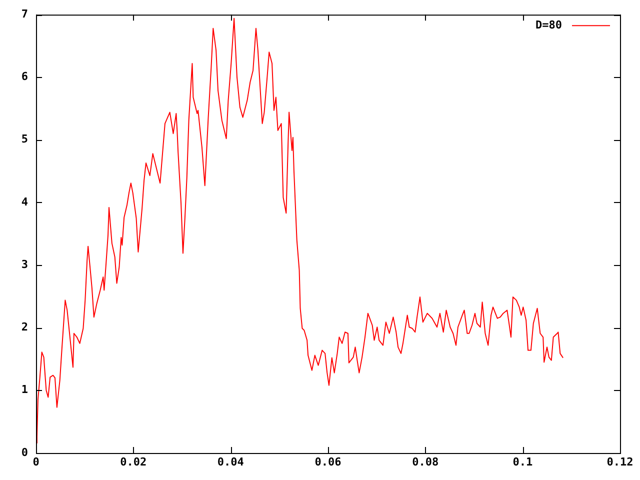 Image resolution: width=640 pixels, height=480 pixels. What do you see at coordinates (36, 461) in the screenshot?
I see `x-tick-label: 0` at bounding box center [36, 461].